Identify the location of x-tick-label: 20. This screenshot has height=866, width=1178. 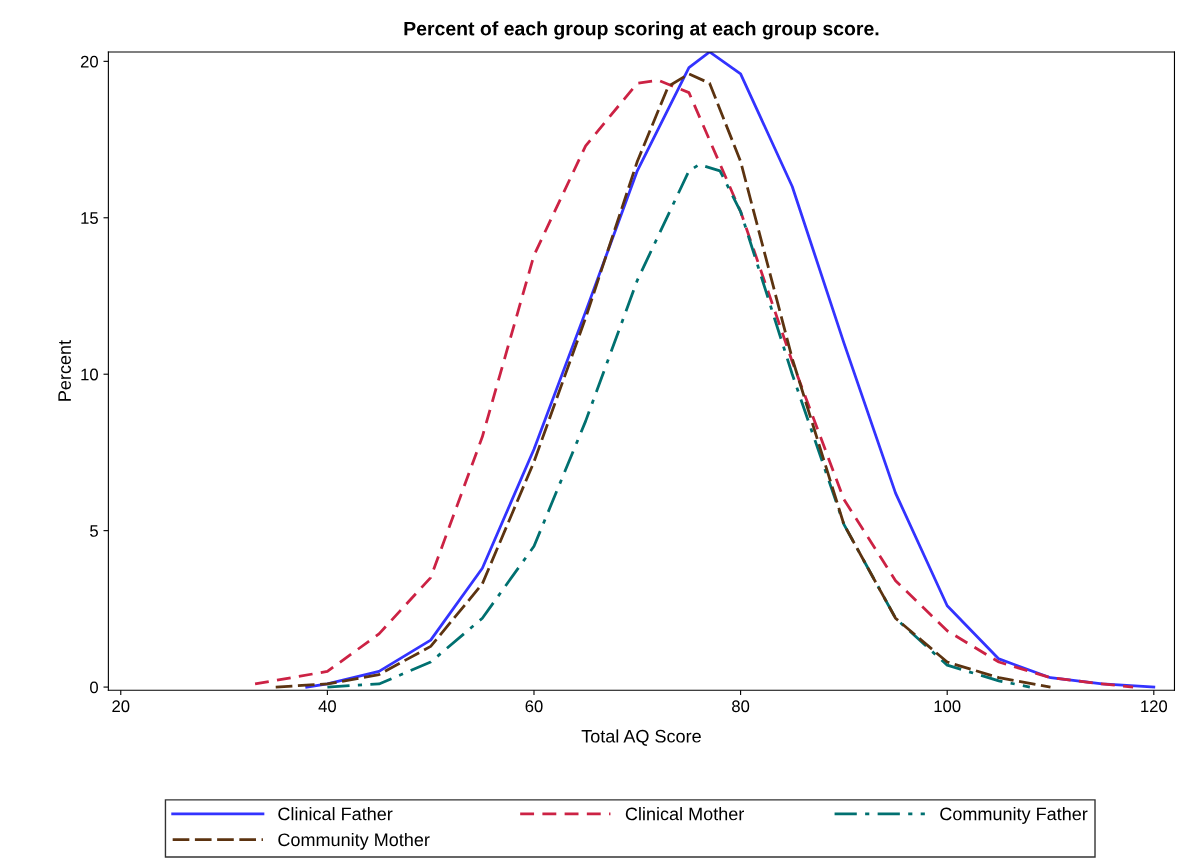
(121, 706).